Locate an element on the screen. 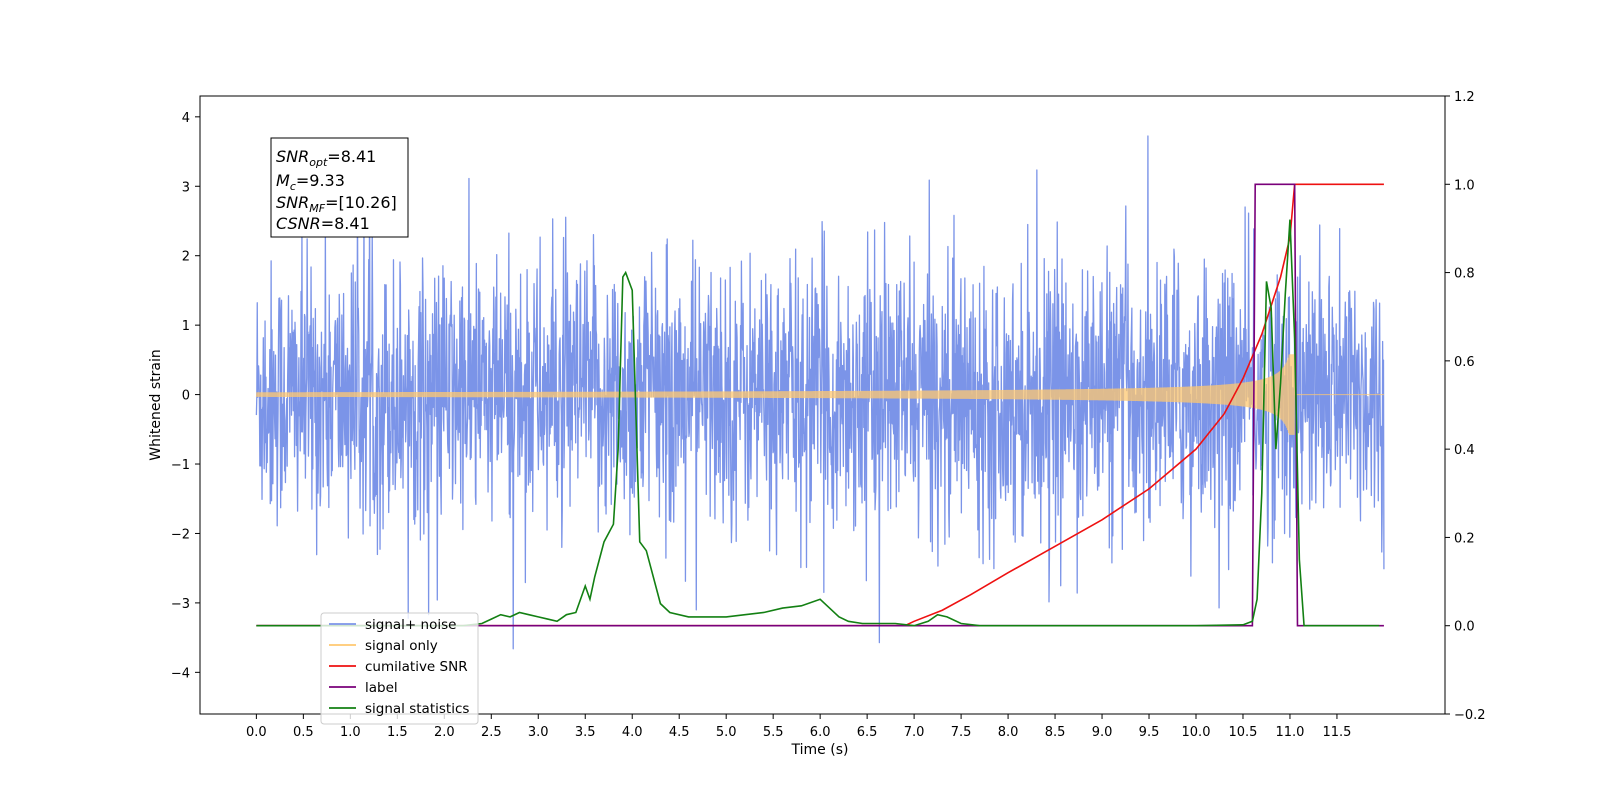 This screenshot has width=1600, height=800. annotation-snr-mf: SNRMF=[10.26] is located at coordinates (336, 204).